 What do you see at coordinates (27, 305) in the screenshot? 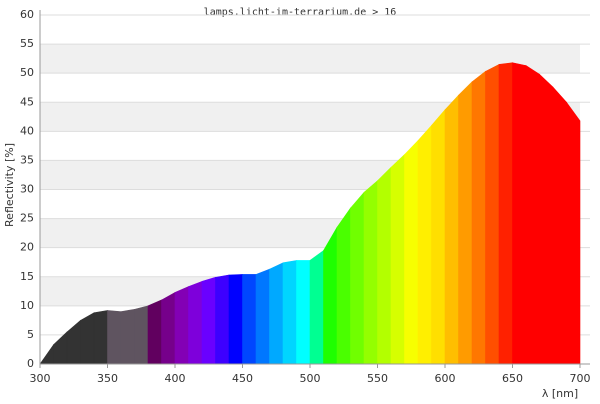
I see `y-tick-label: 10` at bounding box center [27, 305].